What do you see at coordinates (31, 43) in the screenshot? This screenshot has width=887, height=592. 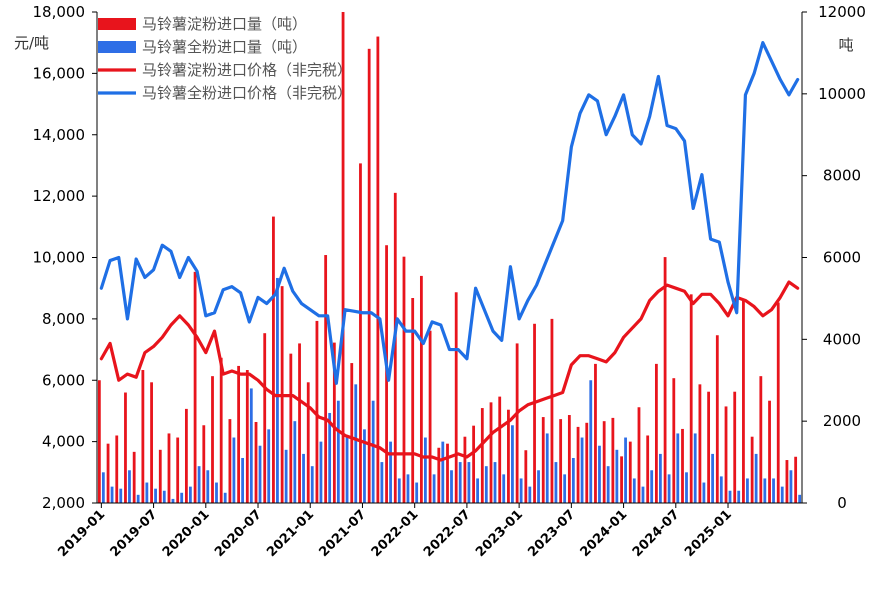 I see `left-axis-unit: 元/吨` at bounding box center [31, 43].